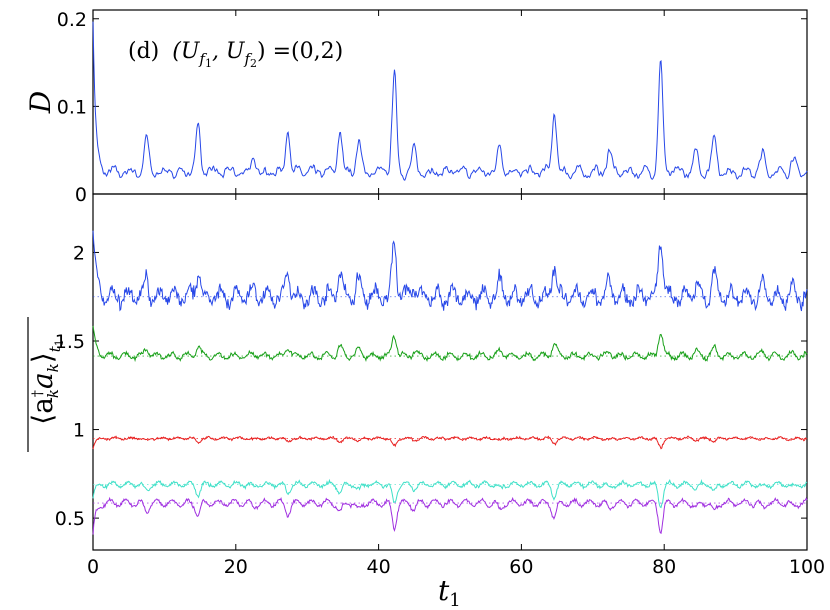 The width and height of the screenshot is (830, 610). Describe the element at coordinates (664, 567) in the screenshot. I see `bottom-x-tick-label: 80` at that location.